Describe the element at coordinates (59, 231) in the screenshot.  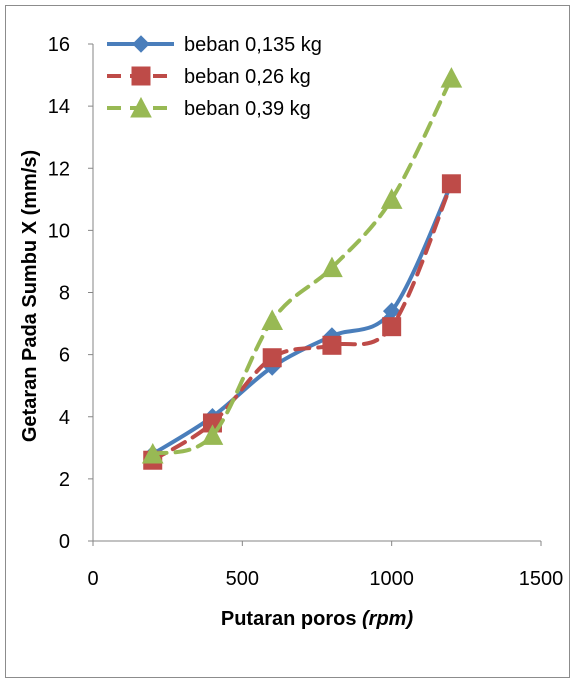
I see `y-tick-label: 10` at that location.